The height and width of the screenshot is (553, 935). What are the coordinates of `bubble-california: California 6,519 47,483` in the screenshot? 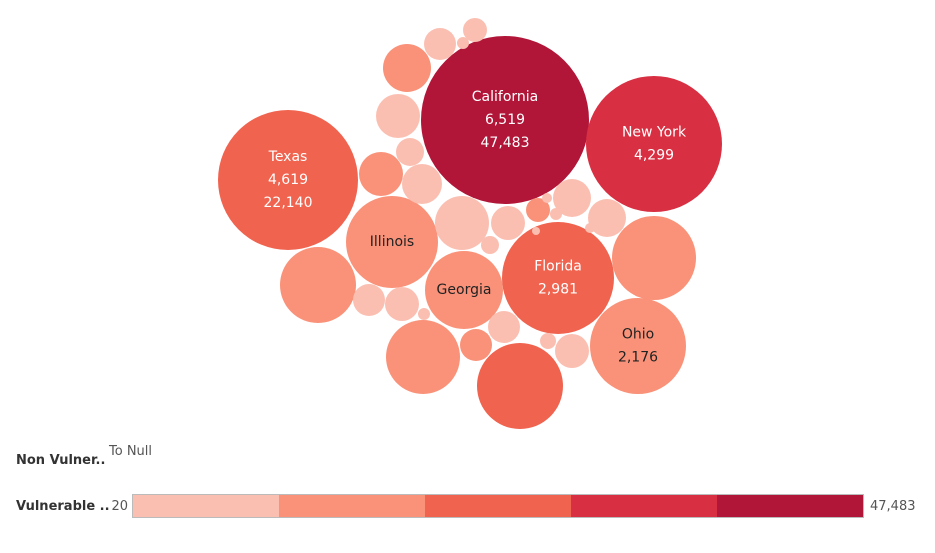 It's located at (505, 120).